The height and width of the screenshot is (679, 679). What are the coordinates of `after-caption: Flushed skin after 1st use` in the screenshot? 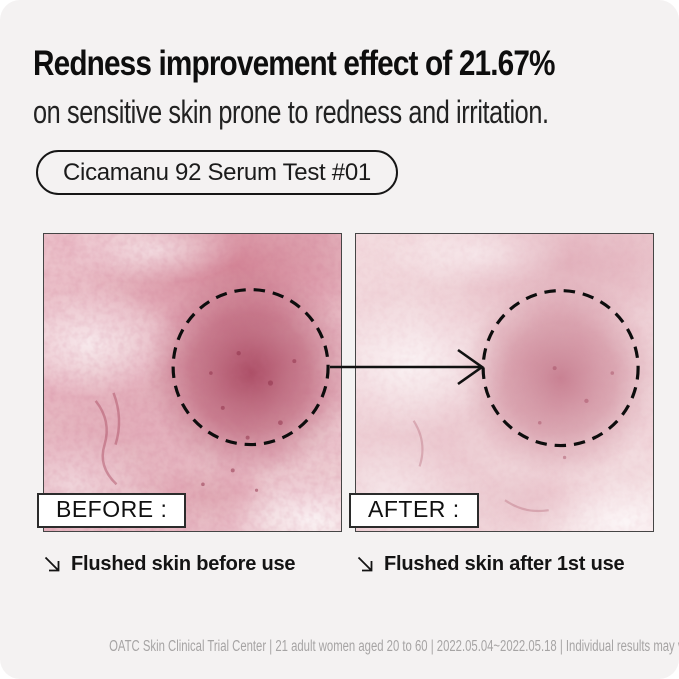 It's located at (490, 564).